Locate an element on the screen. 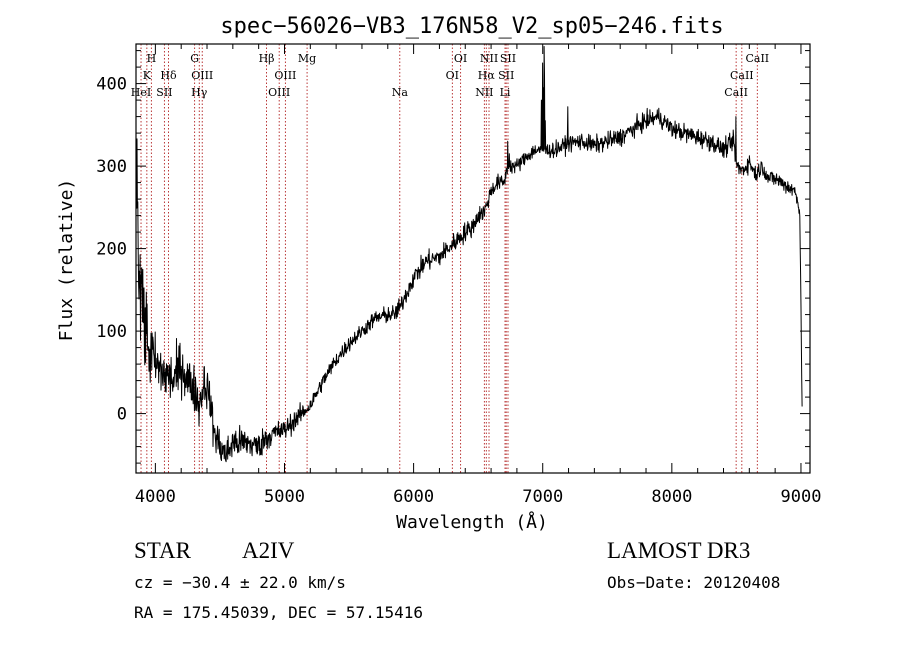  y-tick-label: 100 is located at coordinates (111, 332).